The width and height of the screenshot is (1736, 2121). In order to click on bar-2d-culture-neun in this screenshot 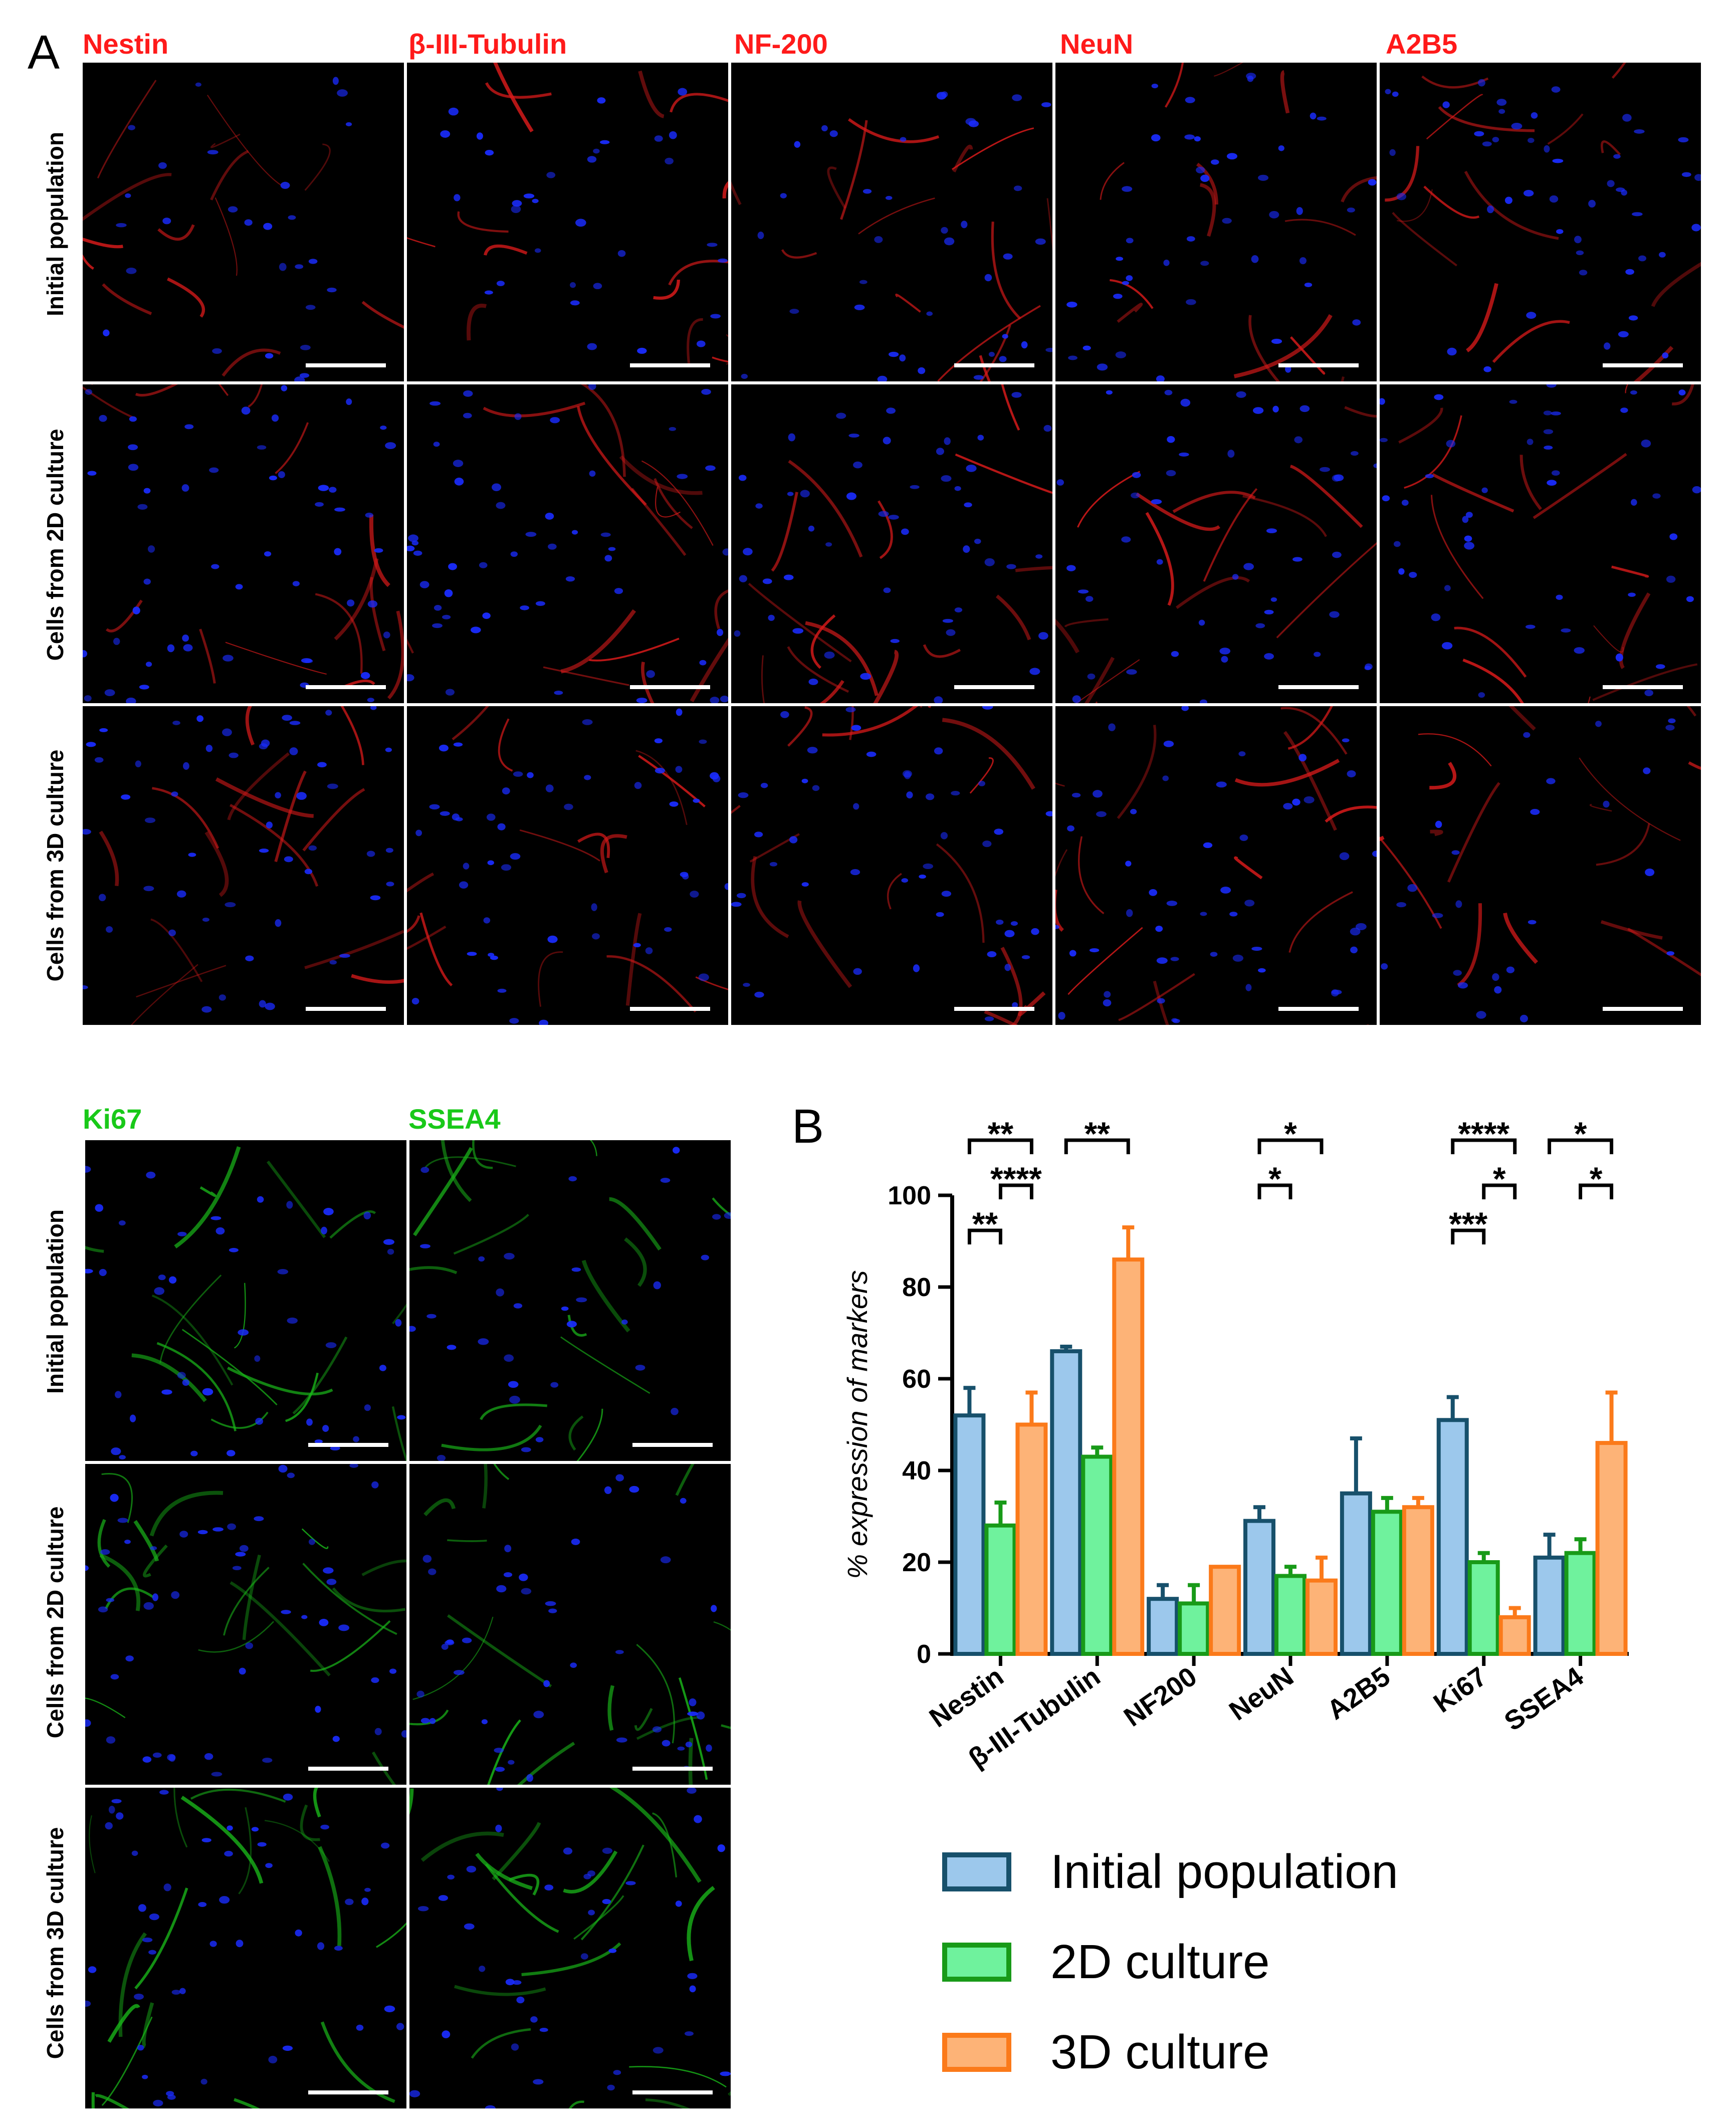, I will do `click(1290, 1615)`.